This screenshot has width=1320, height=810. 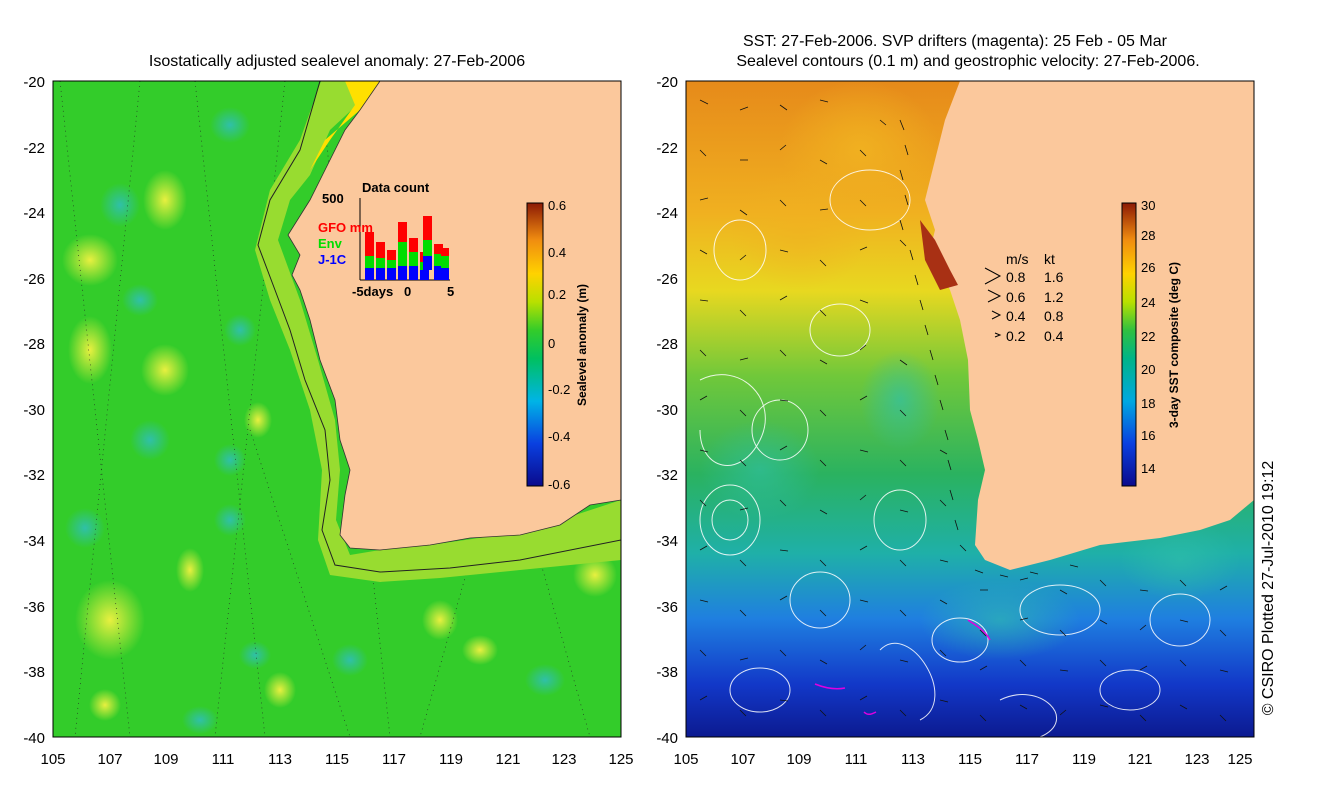 What do you see at coordinates (551, 343) in the screenshot?
I see `sla-cbar-tick: 0` at bounding box center [551, 343].